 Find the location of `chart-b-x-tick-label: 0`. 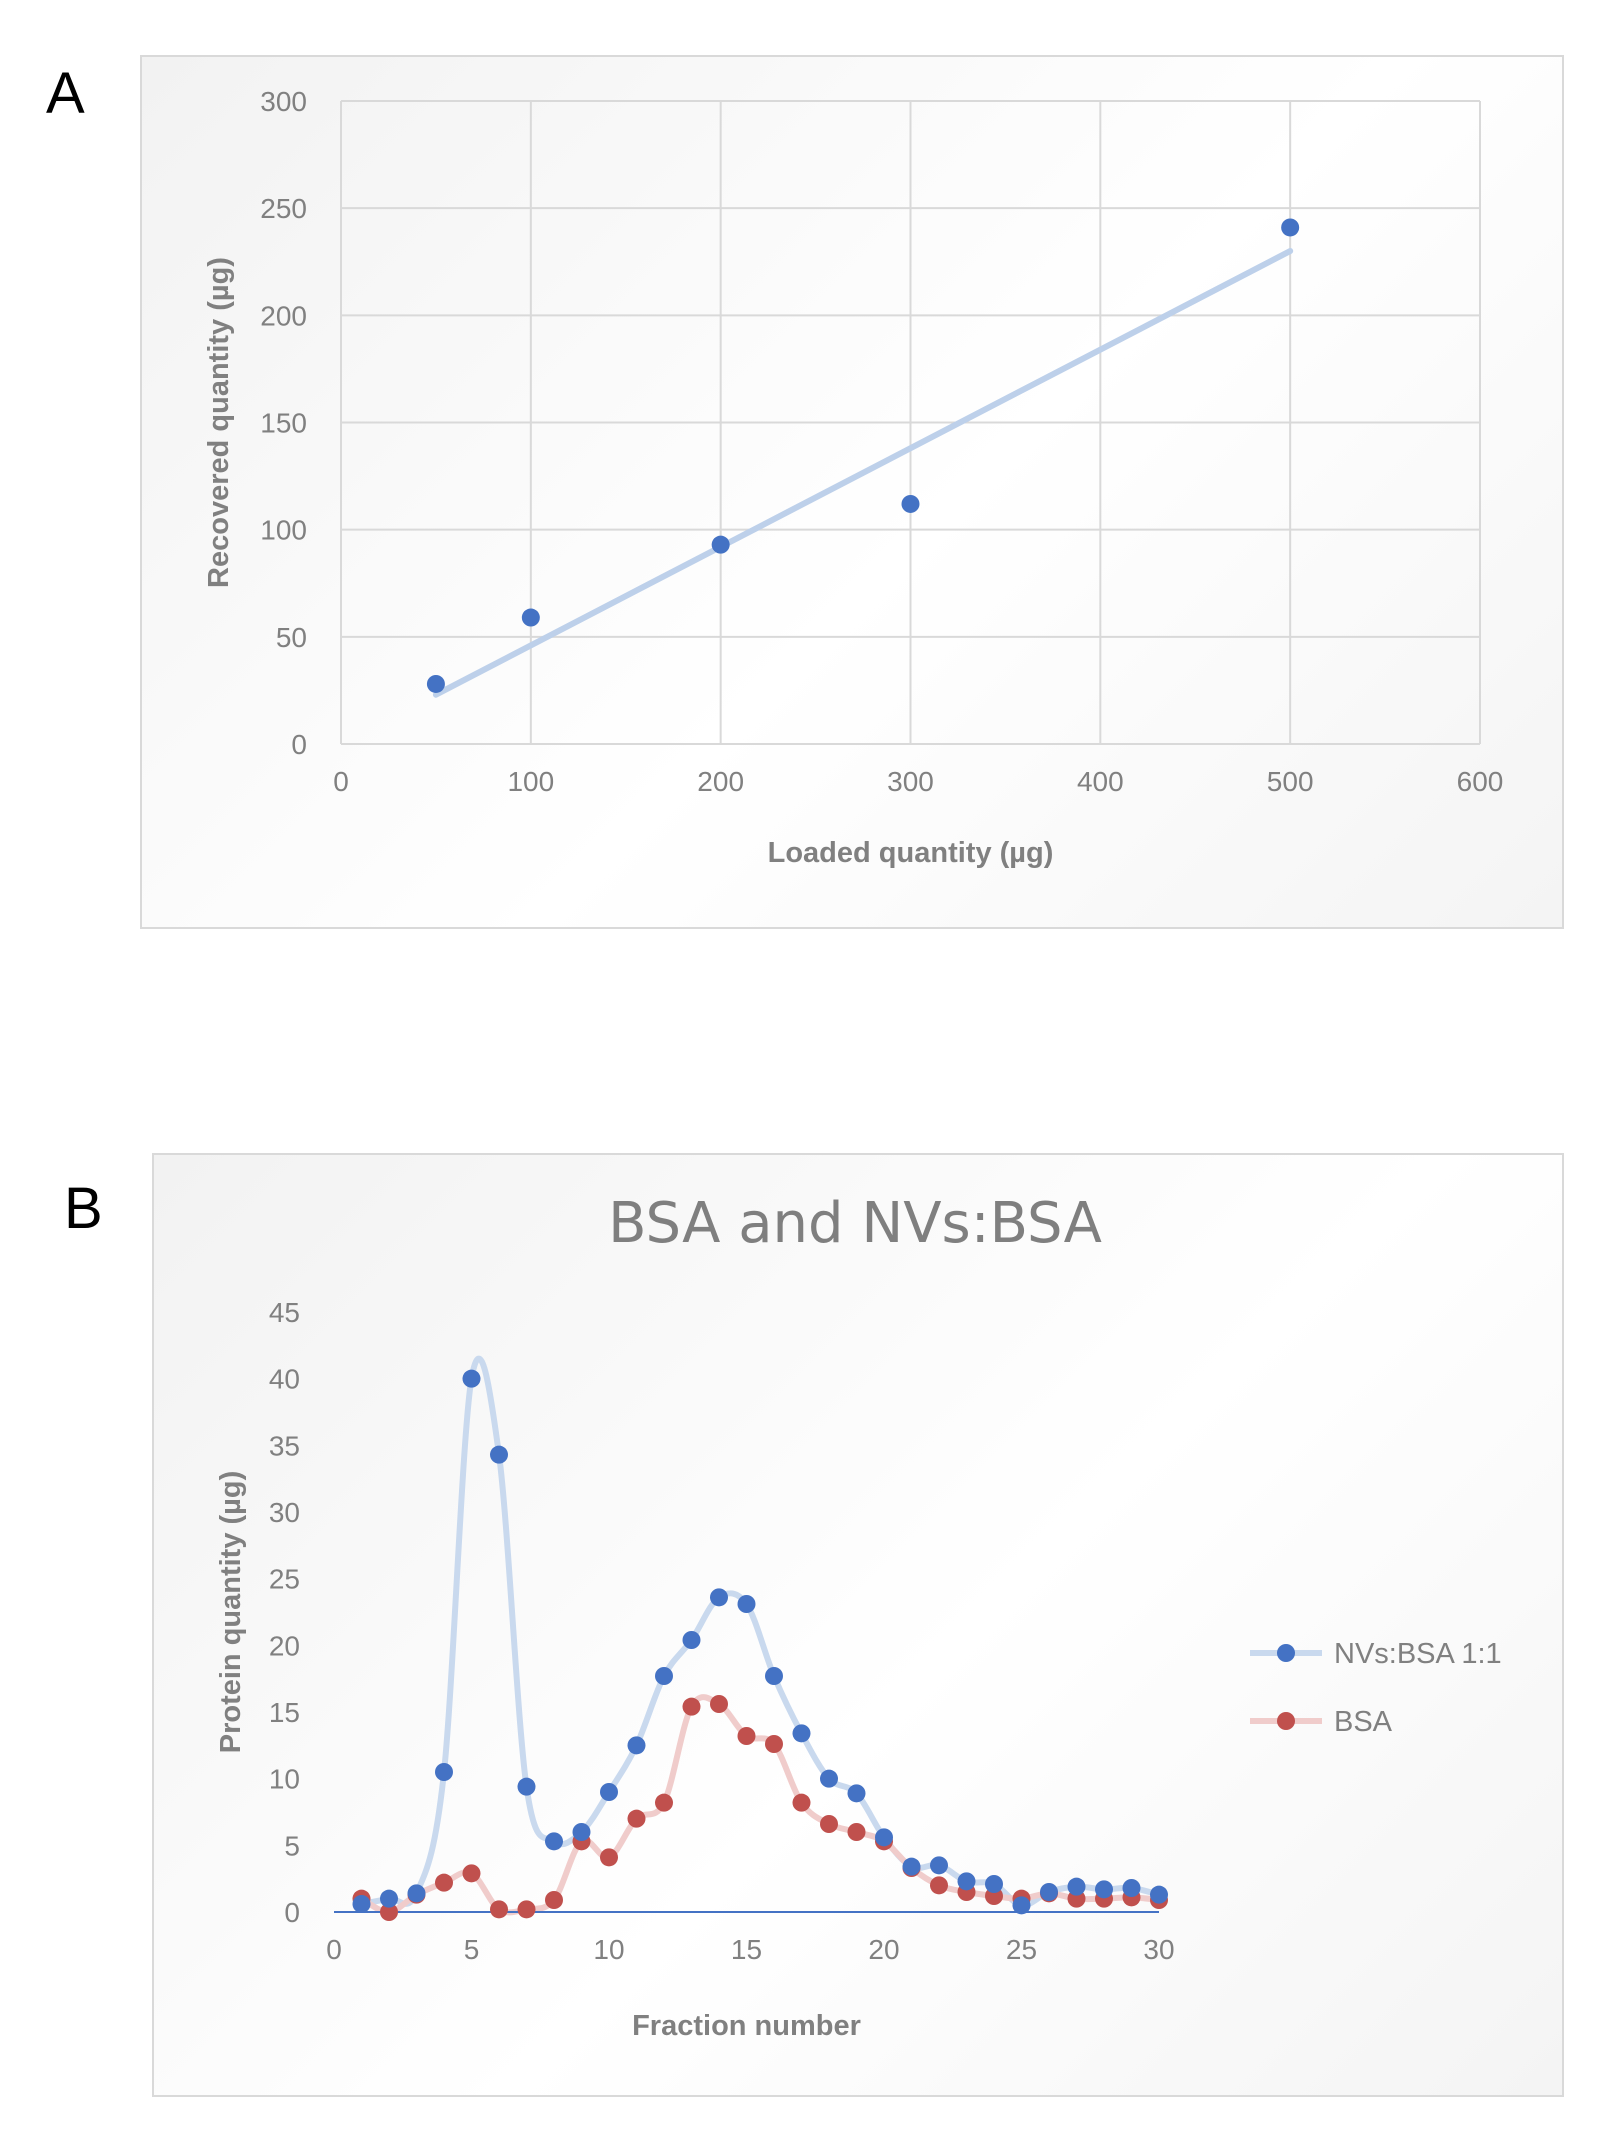

chart-b-x-tick-label: 0 is located at coordinates (334, 1949).